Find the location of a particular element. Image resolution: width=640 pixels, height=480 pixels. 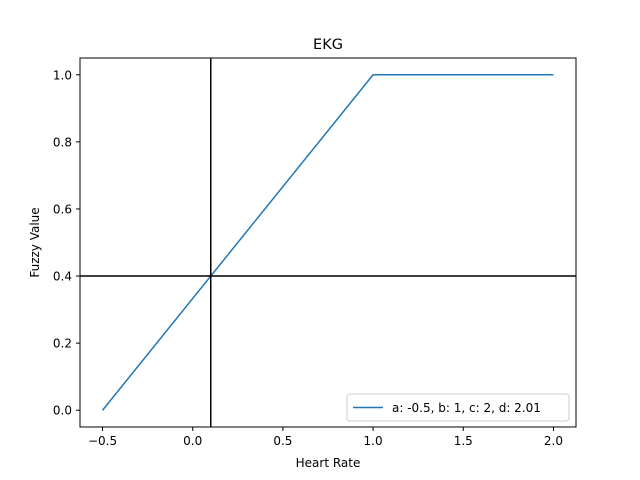

legend-box is located at coordinates (458, 407).